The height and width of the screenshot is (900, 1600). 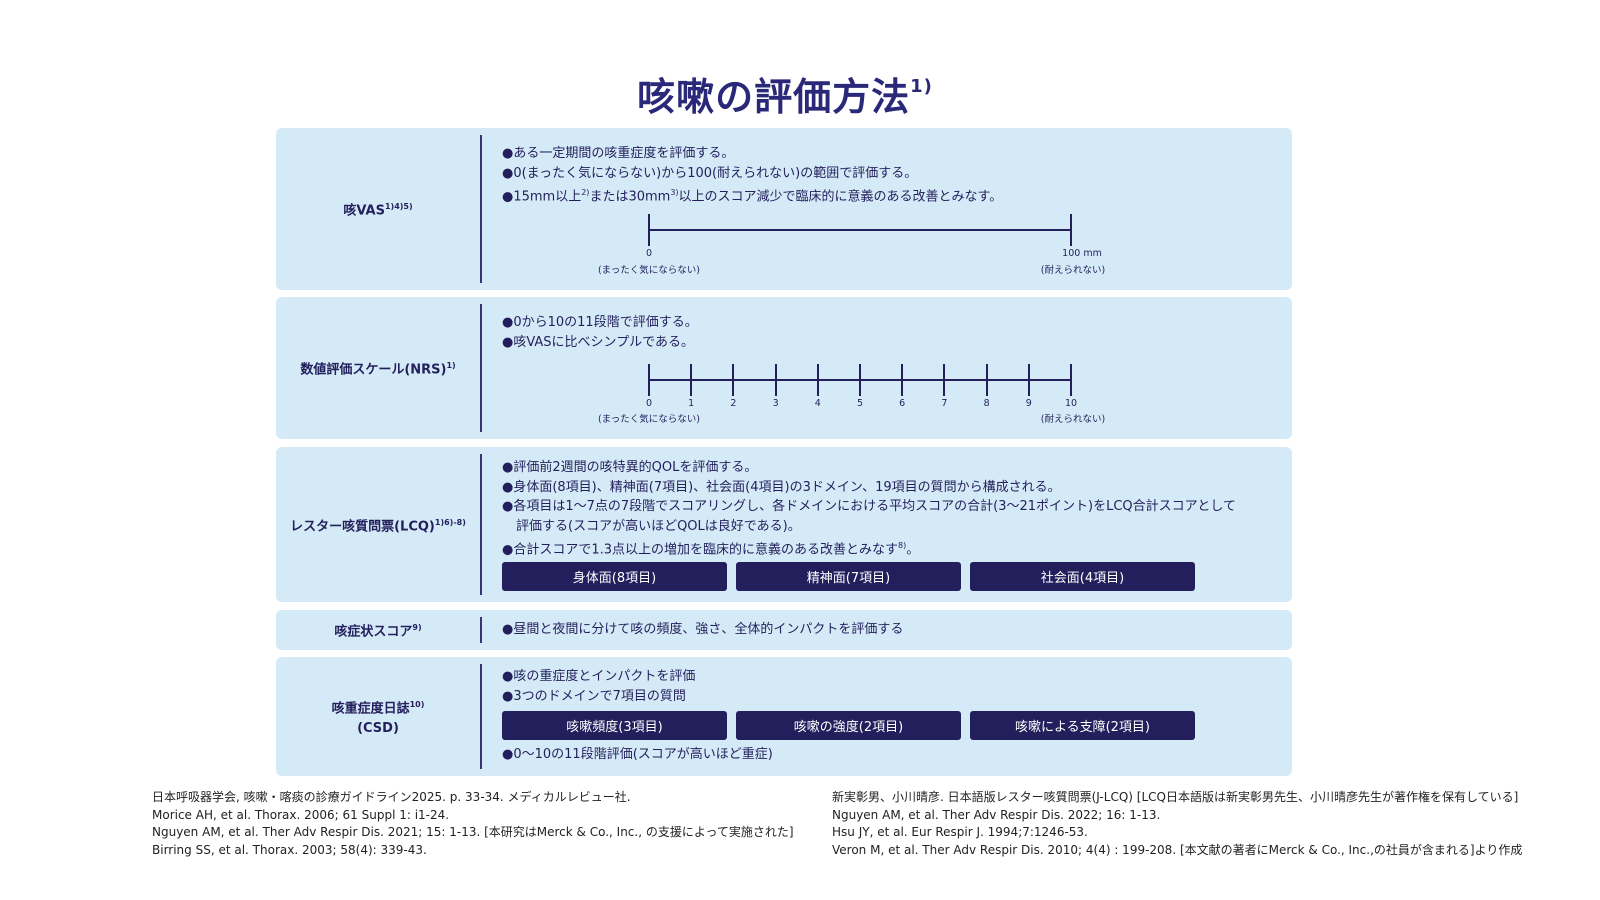 I want to click on section-symptom-score: 咳症状スコア9) ●昼間と夜間に分けて咳の頻度、強さ、全体的インパクトを評価する, so click(x=784, y=630).